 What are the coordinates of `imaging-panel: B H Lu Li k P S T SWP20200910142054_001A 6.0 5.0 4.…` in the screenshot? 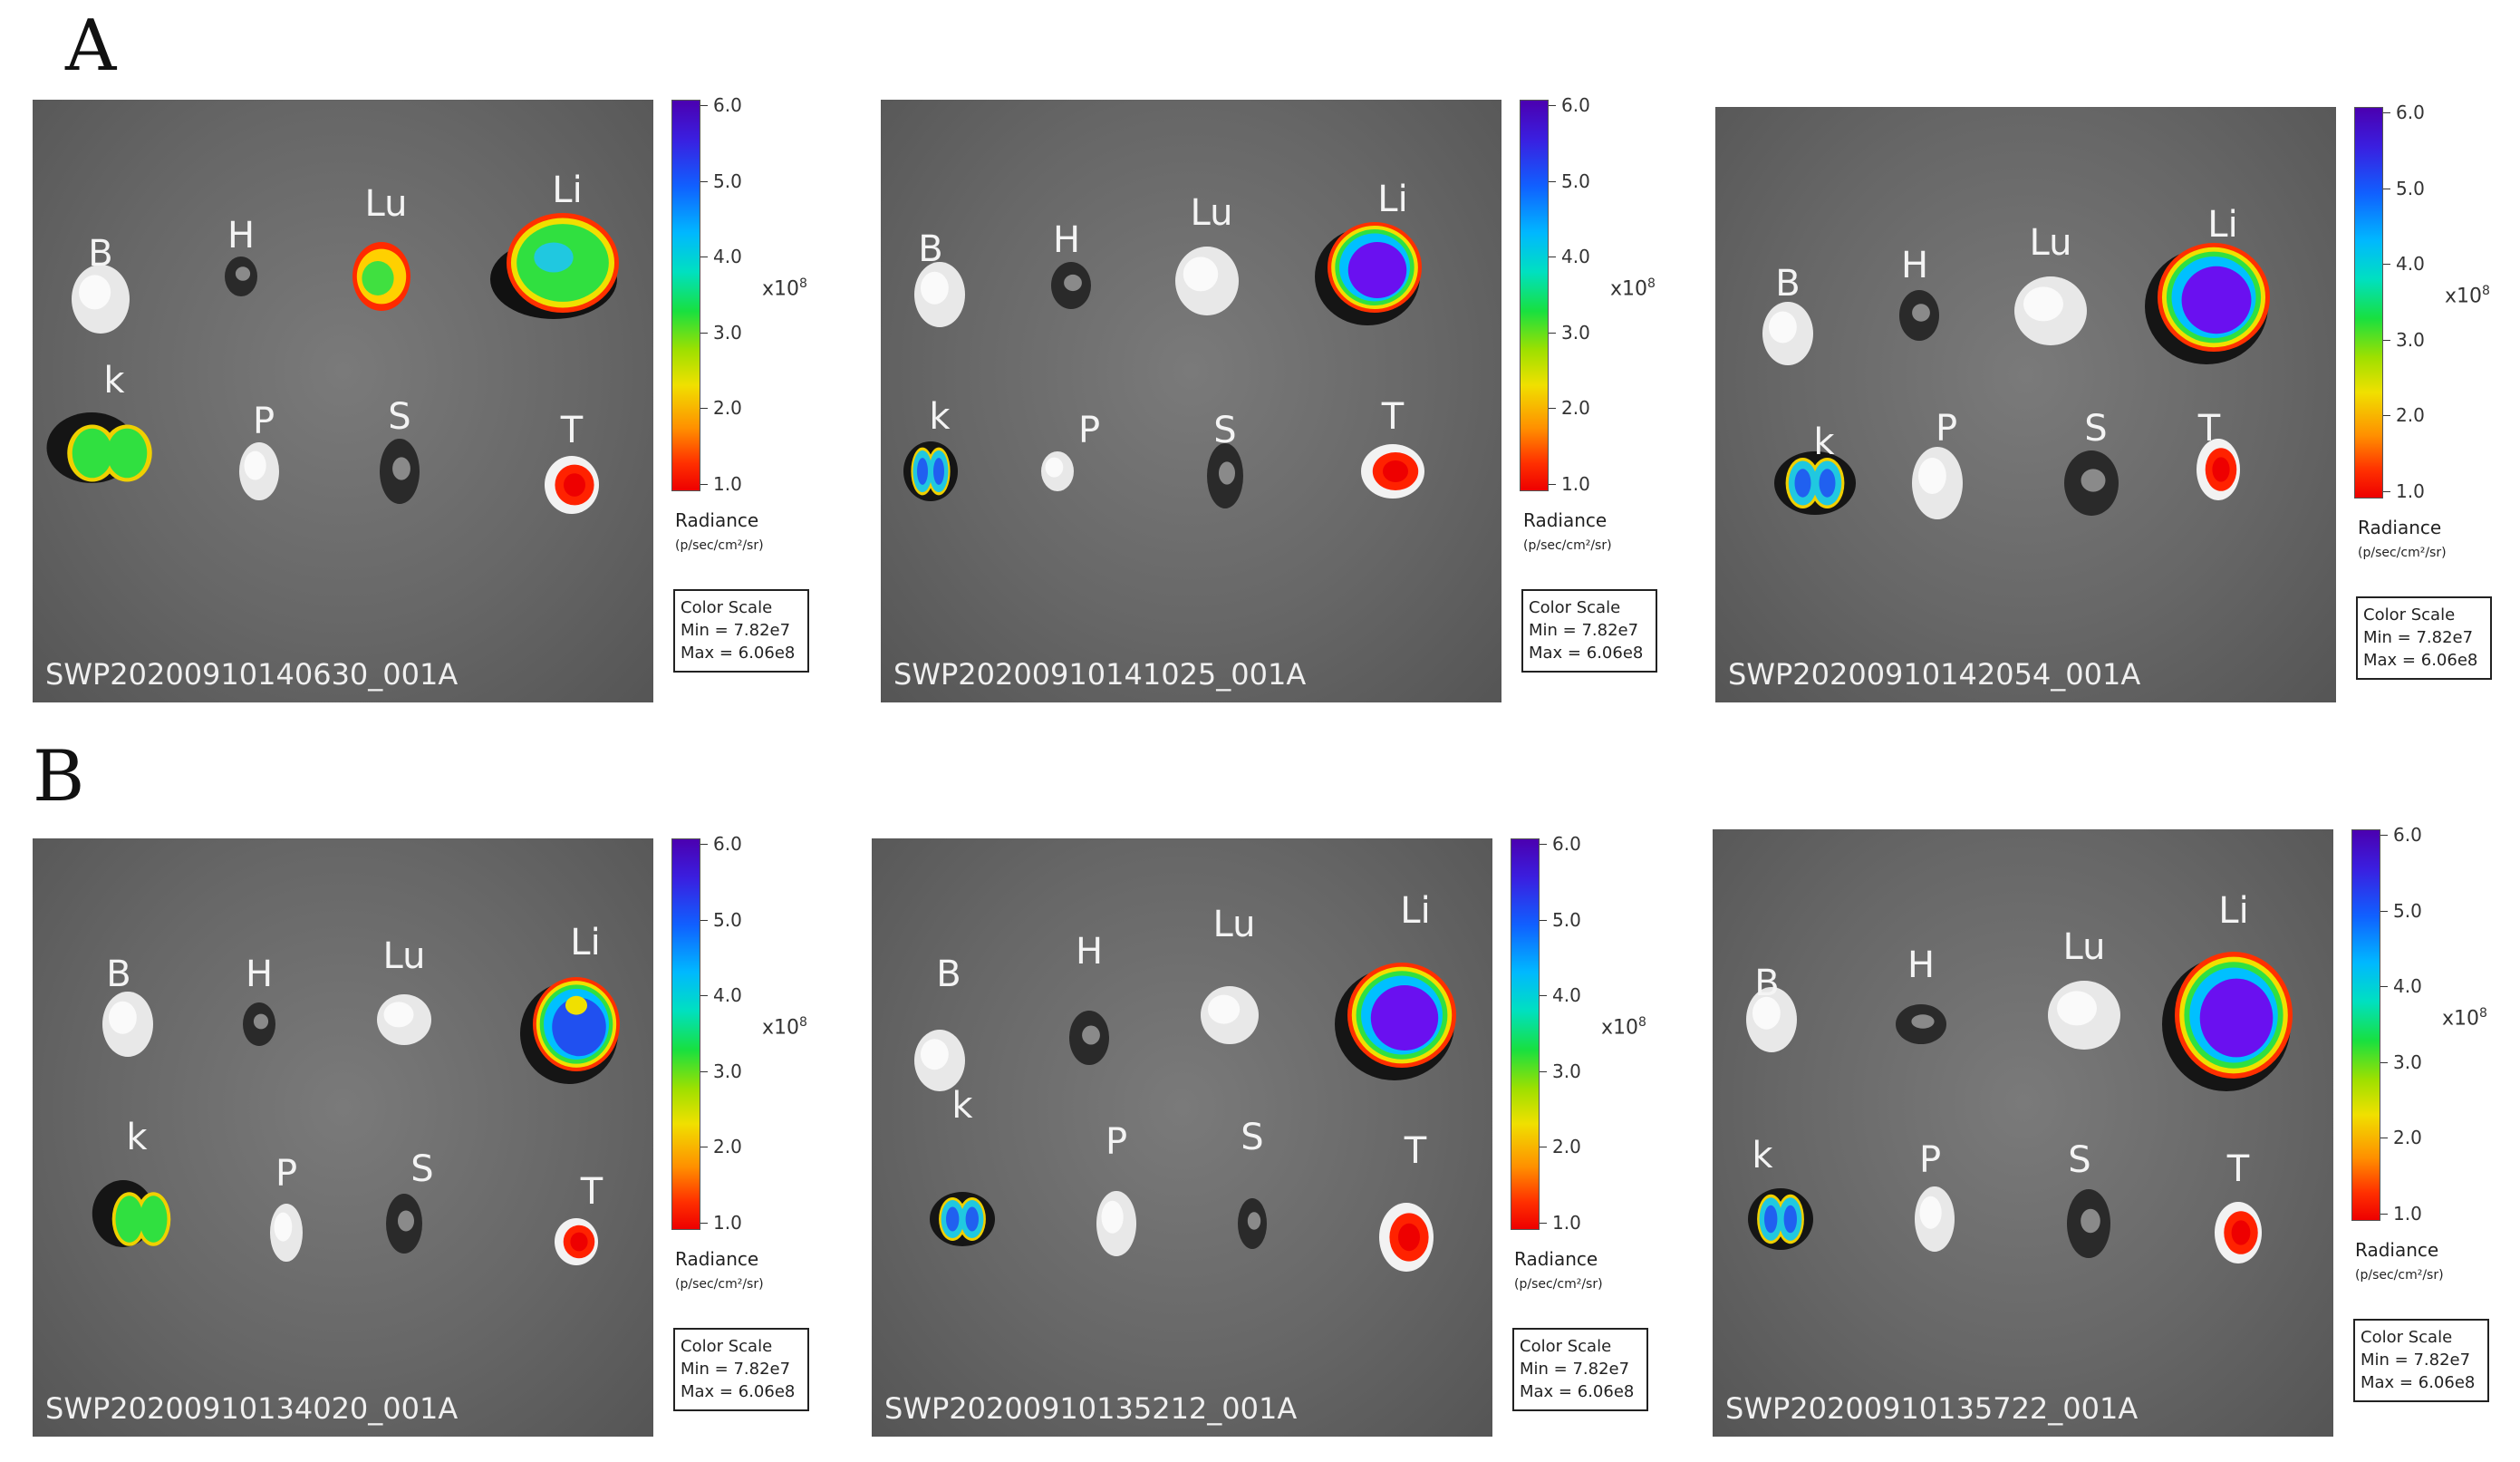 It's located at (2116, 402).